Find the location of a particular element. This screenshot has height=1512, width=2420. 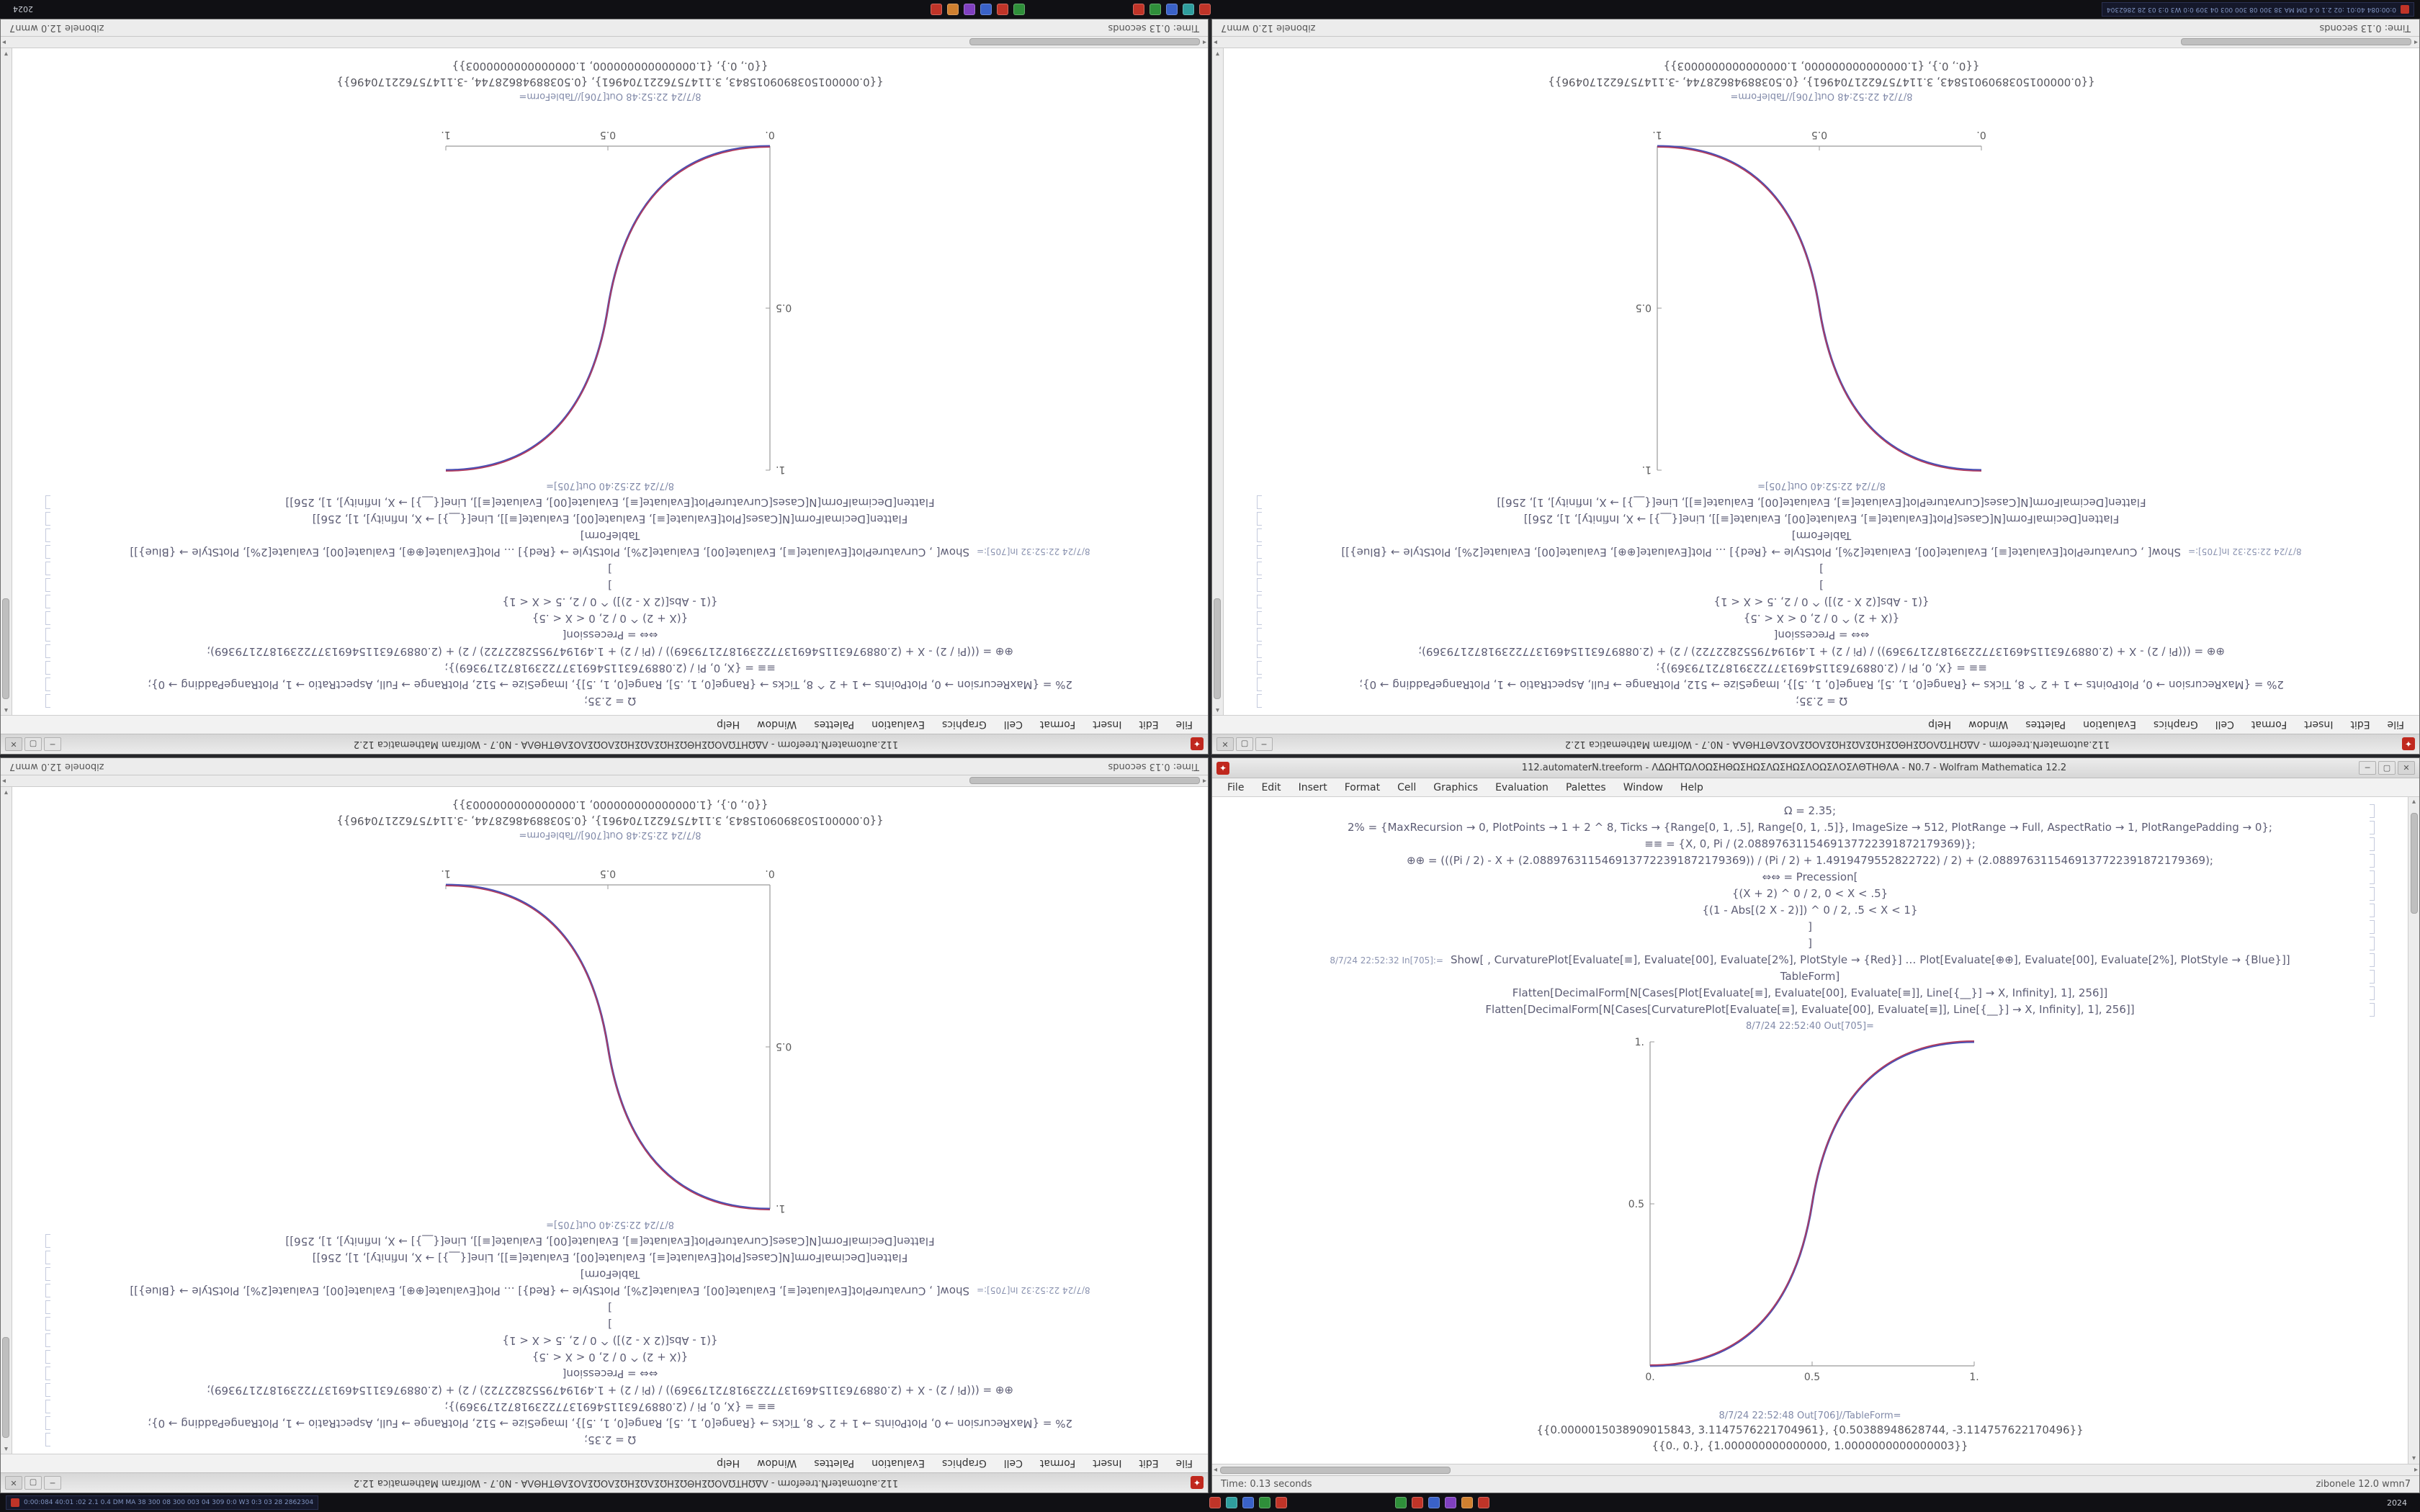

menu-palettes: Palettes is located at coordinates (834, 725).